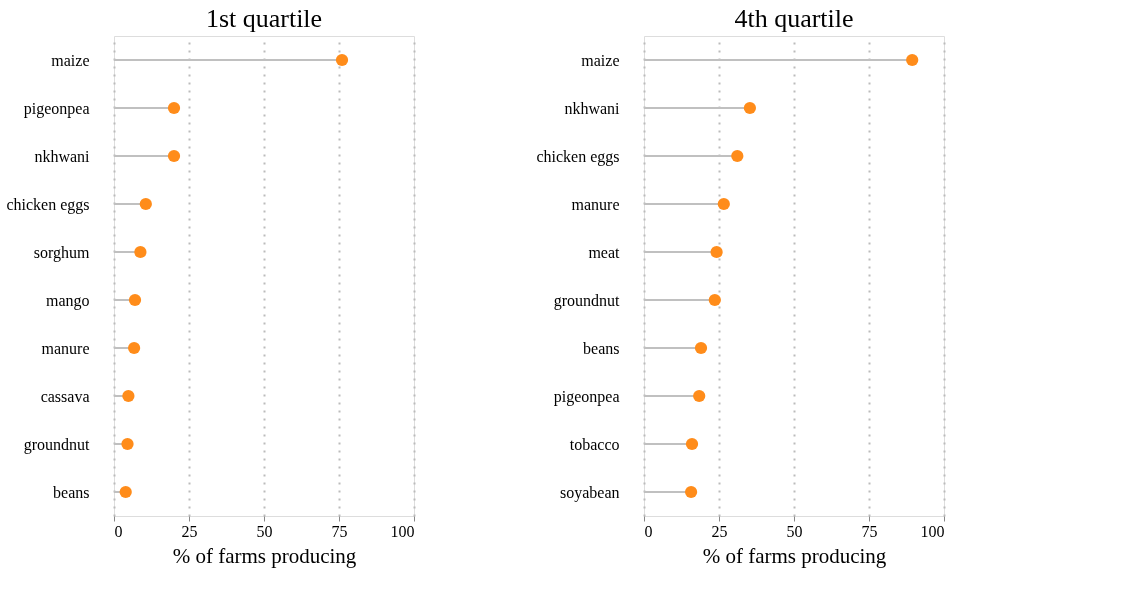 The width and height of the screenshot is (1122, 615). Describe the element at coordinates (589, 492) in the screenshot. I see `y-tick-label: soyabean` at that location.